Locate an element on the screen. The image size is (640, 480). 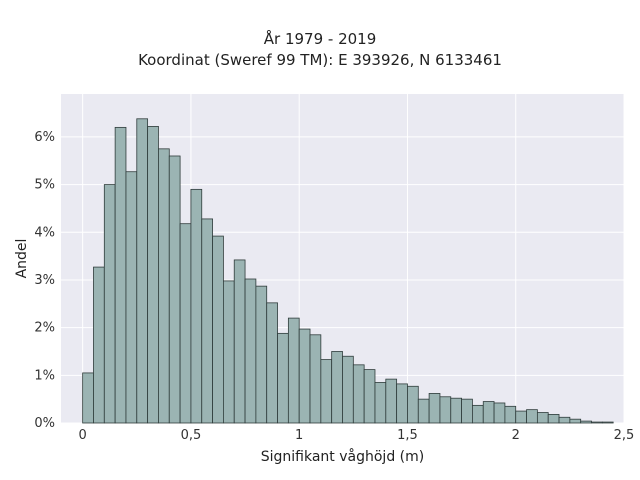
y-tick-label: 0% is located at coordinates (44, 423).